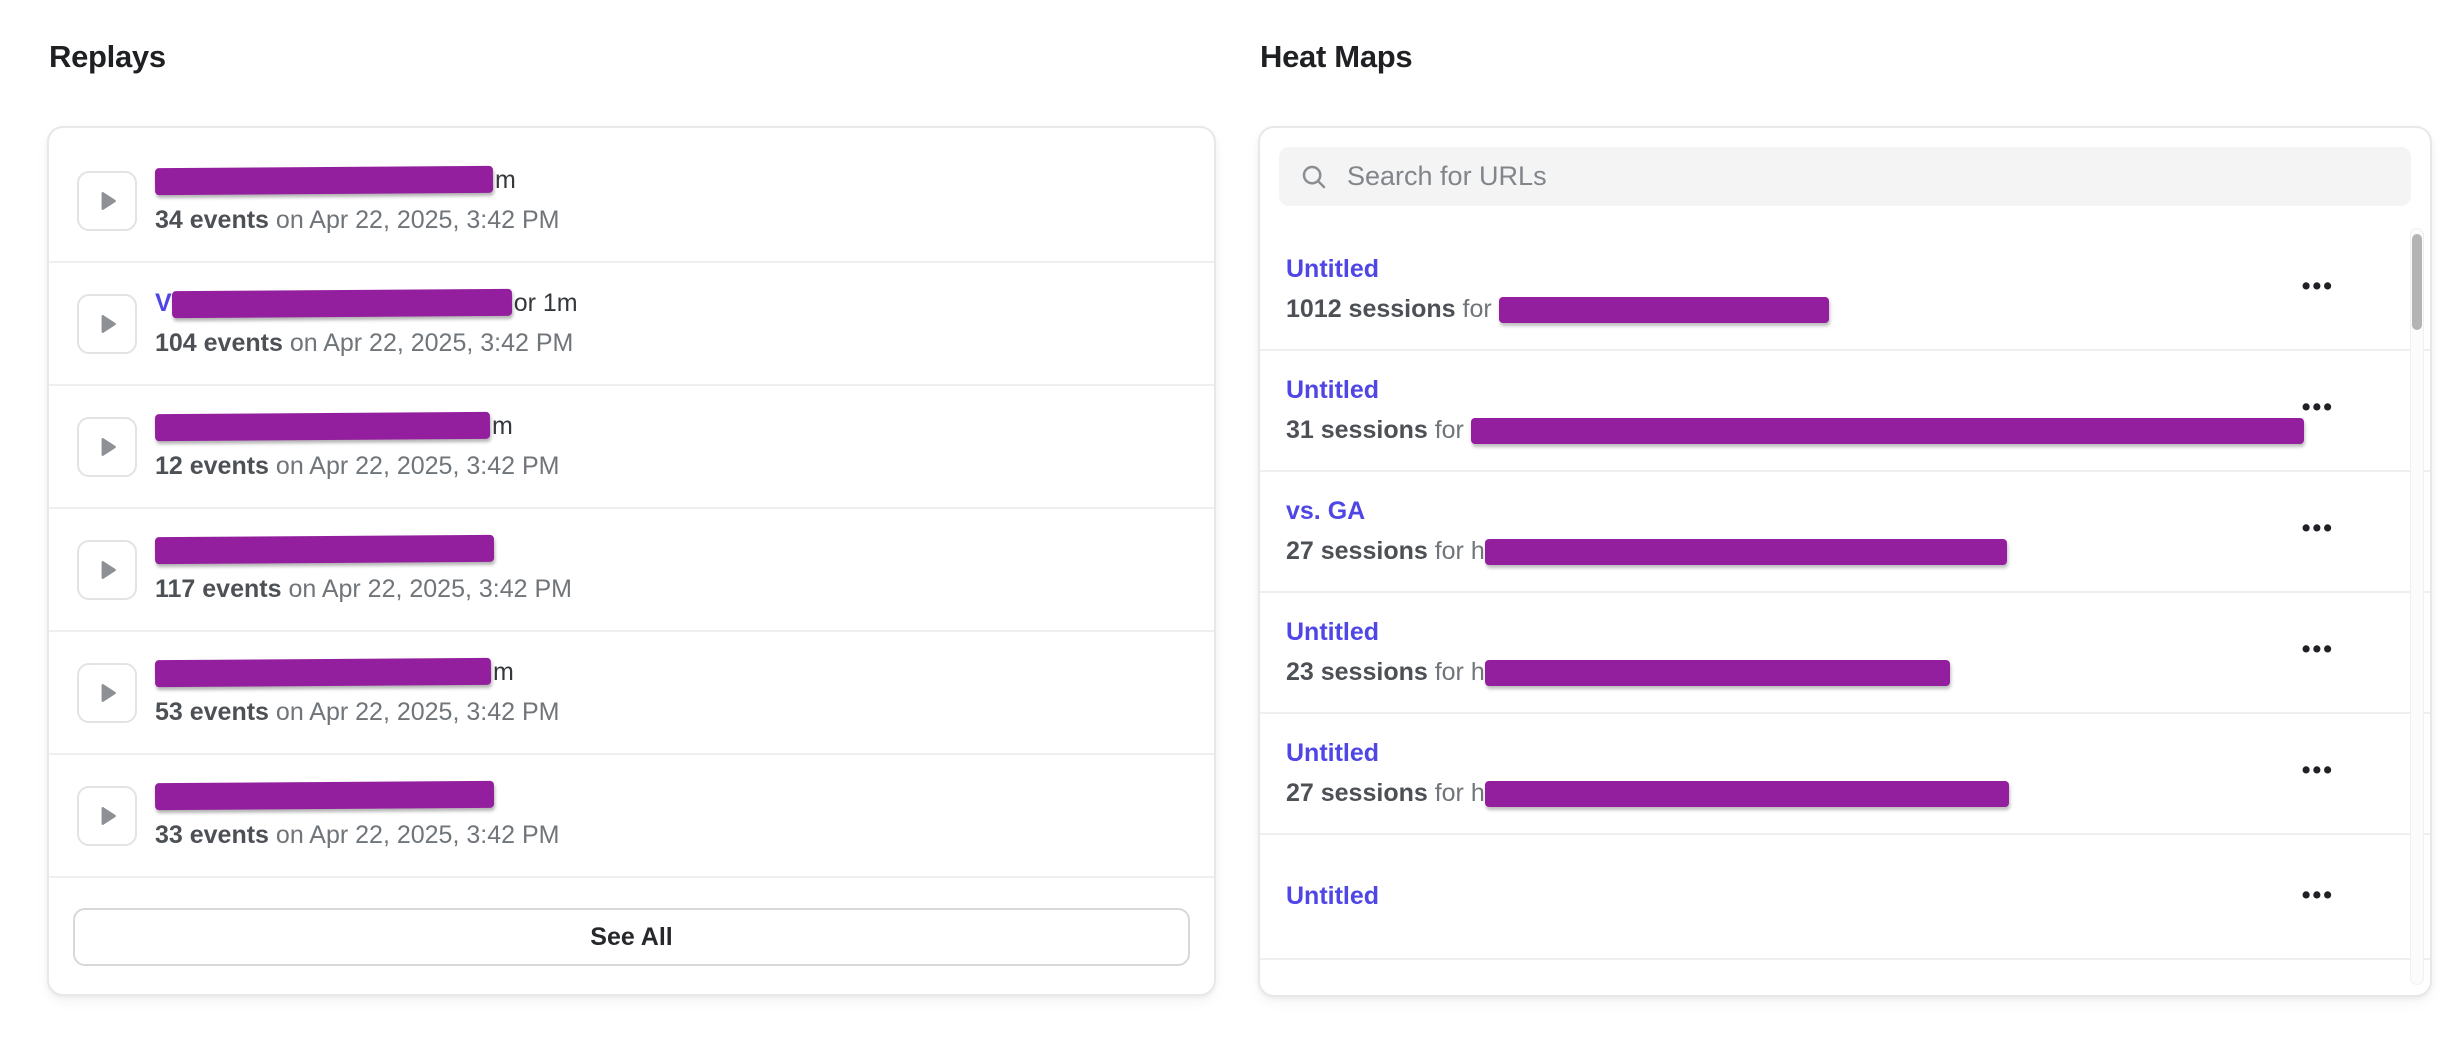 The height and width of the screenshot is (1050, 2460). What do you see at coordinates (631, 816) in the screenshot?
I see `replay-row: 33 events on Apr 22, 2025, 3:42 PM` at bounding box center [631, 816].